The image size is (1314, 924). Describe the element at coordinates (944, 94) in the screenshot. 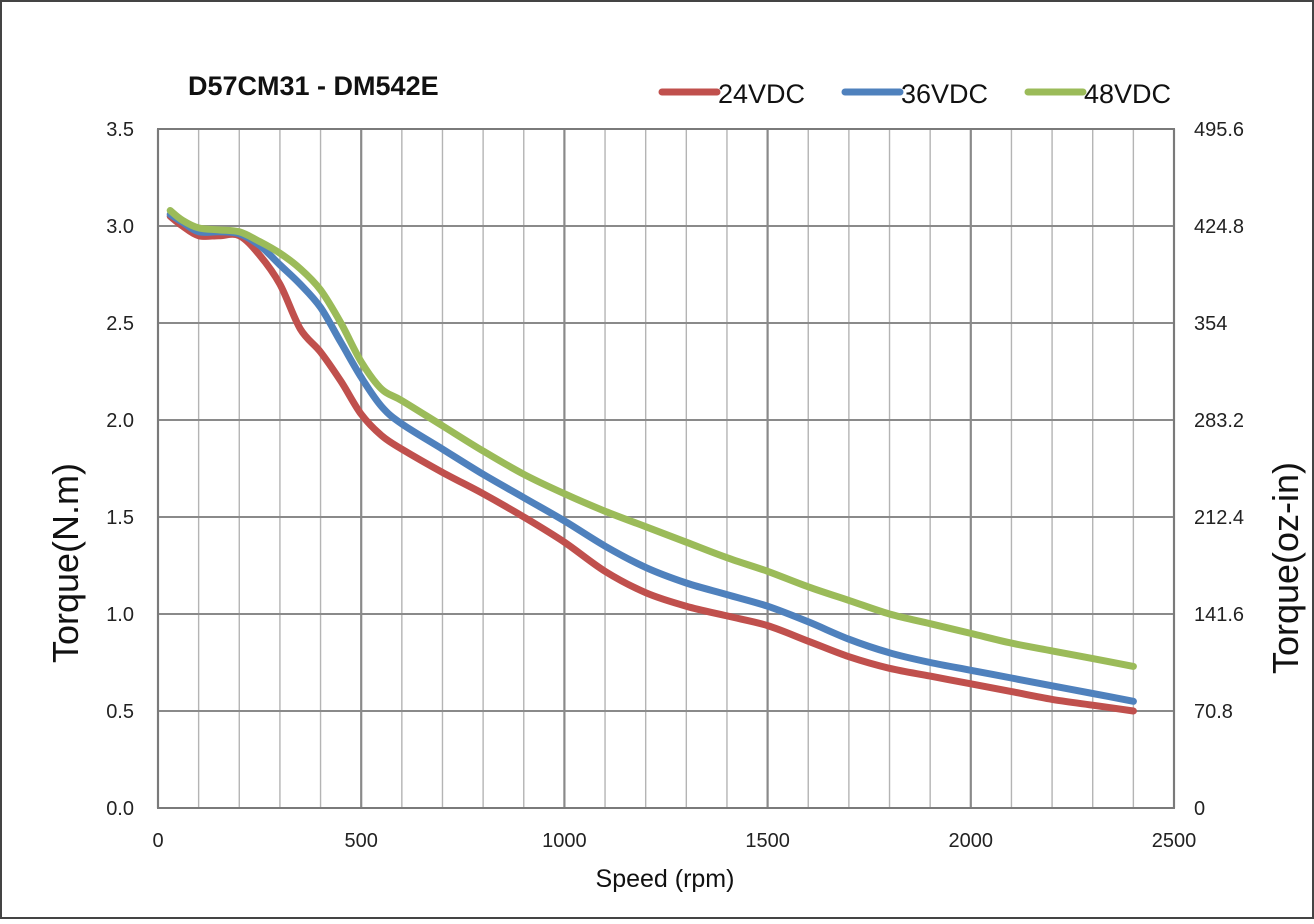

I see `legend-label-36vdc: 36VDC` at that location.